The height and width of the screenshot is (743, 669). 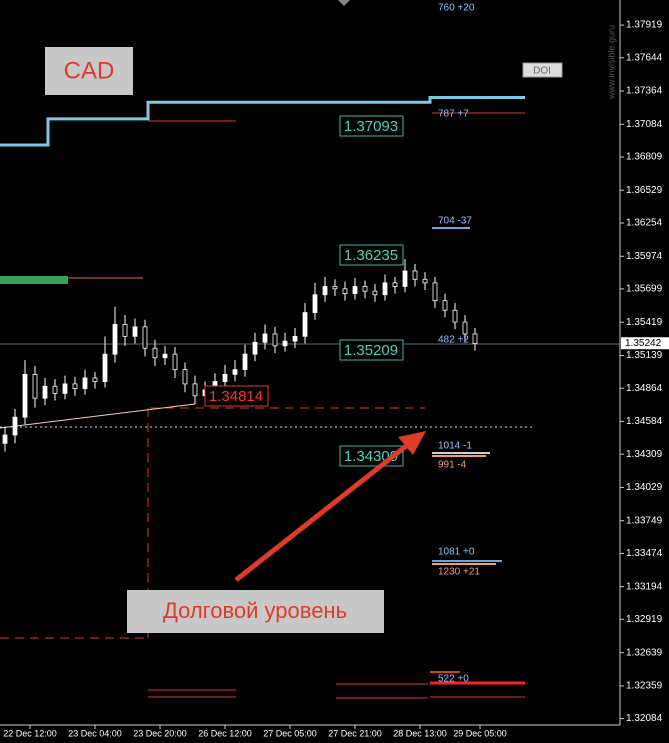 What do you see at coordinates (95, 733) in the screenshot?
I see `x-tick-label: 23 Dec 04:00` at bounding box center [95, 733].